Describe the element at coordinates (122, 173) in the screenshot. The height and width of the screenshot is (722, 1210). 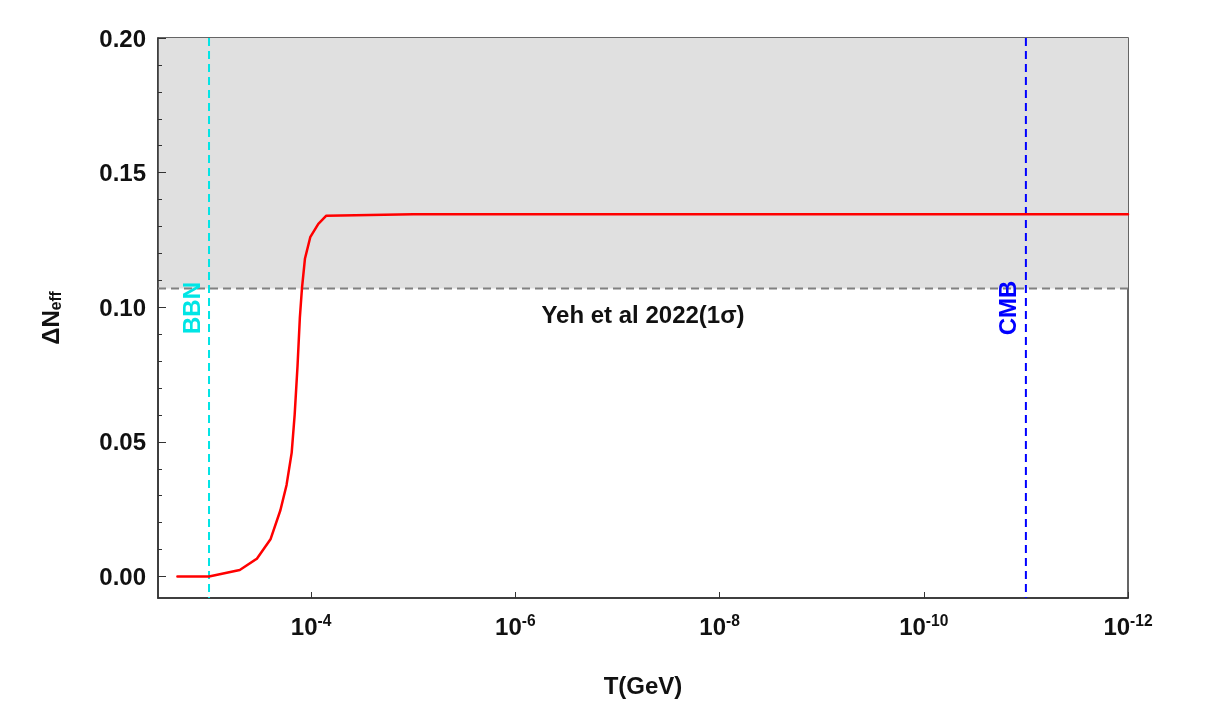
I see `y-tick-label: 0.15` at that location.